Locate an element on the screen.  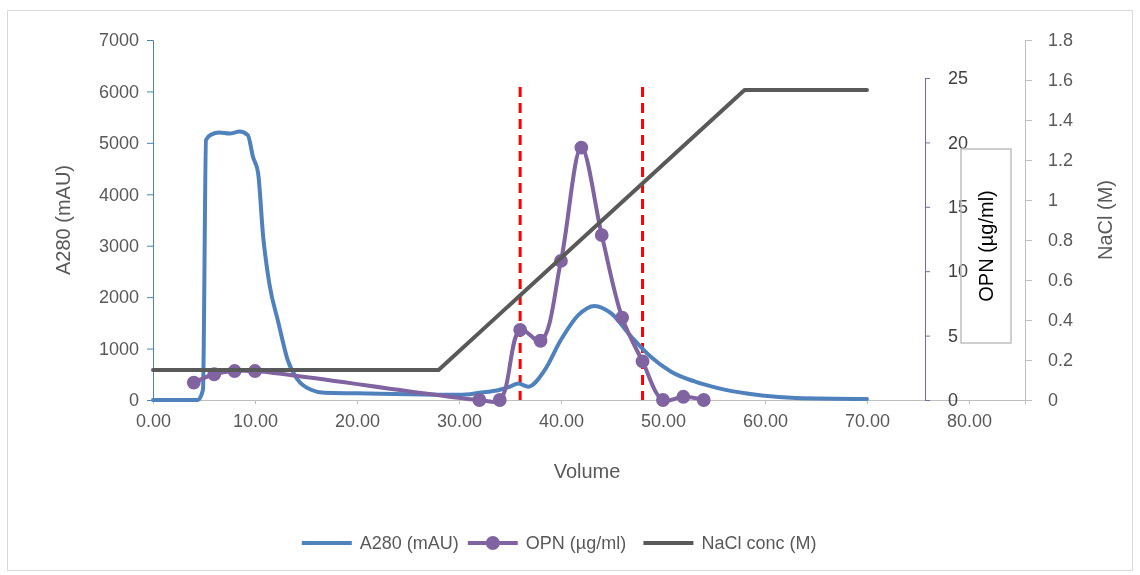
x-tick-label: 0.00 is located at coordinates (153, 420).